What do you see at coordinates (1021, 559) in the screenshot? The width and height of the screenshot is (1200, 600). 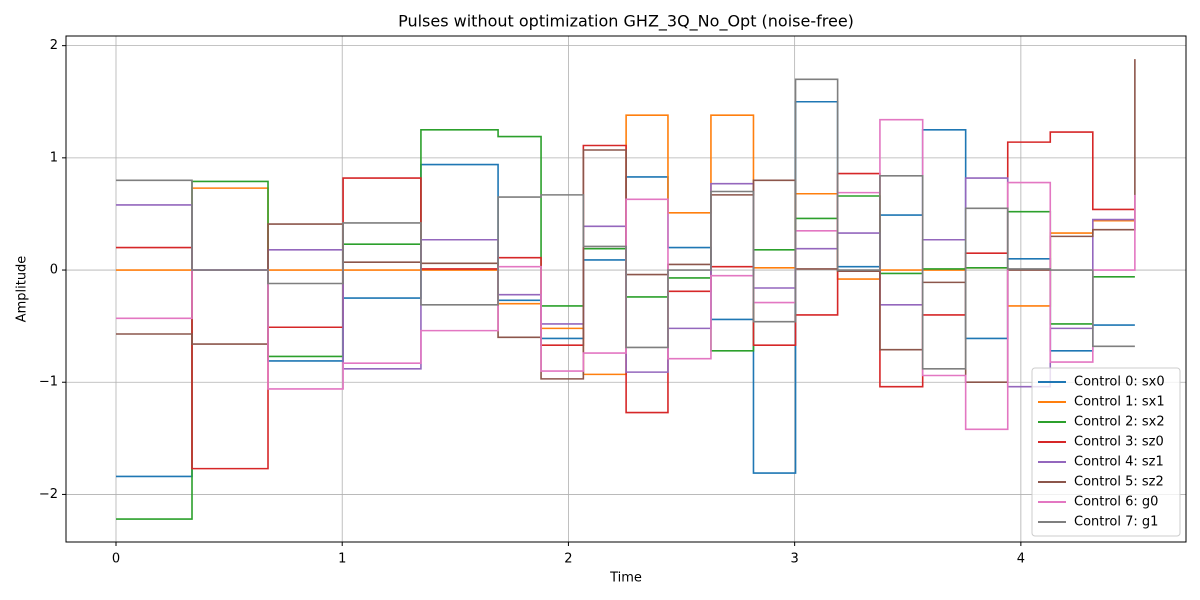 I see `x-tick-label: 4` at bounding box center [1021, 559].